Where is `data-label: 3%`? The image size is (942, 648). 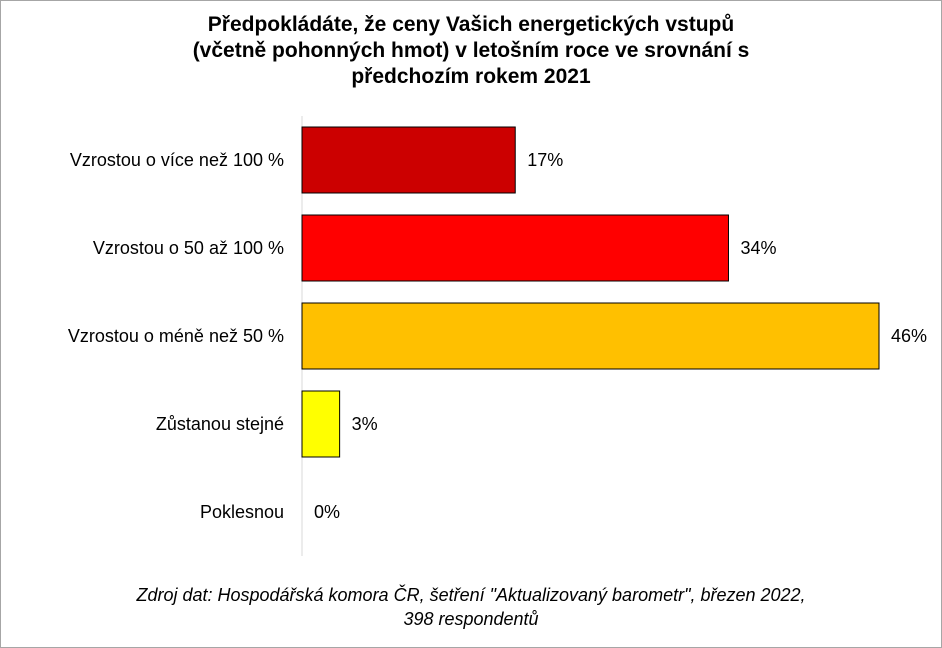
data-label: 3% is located at coordinates (365, 424).